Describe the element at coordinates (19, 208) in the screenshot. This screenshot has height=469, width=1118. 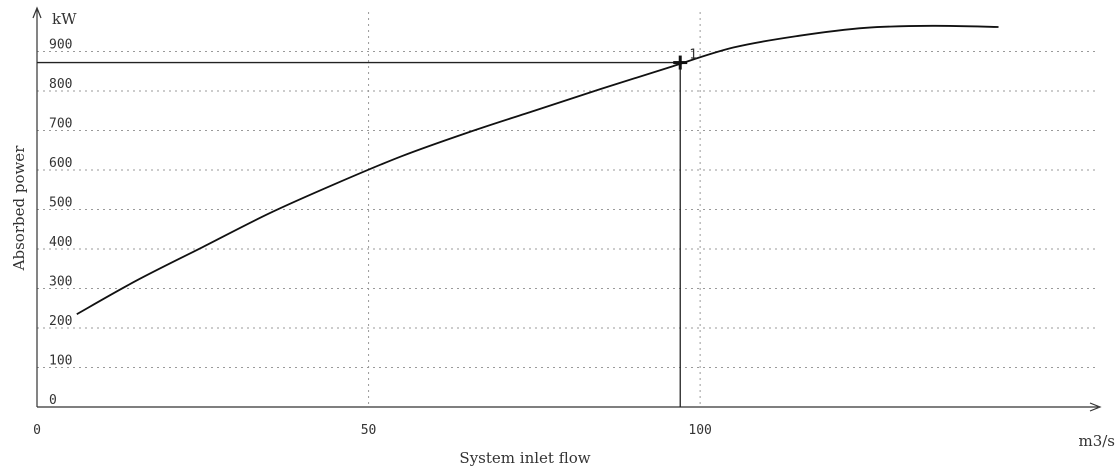
I see `y-axis-title: Absorbed power` at that location.